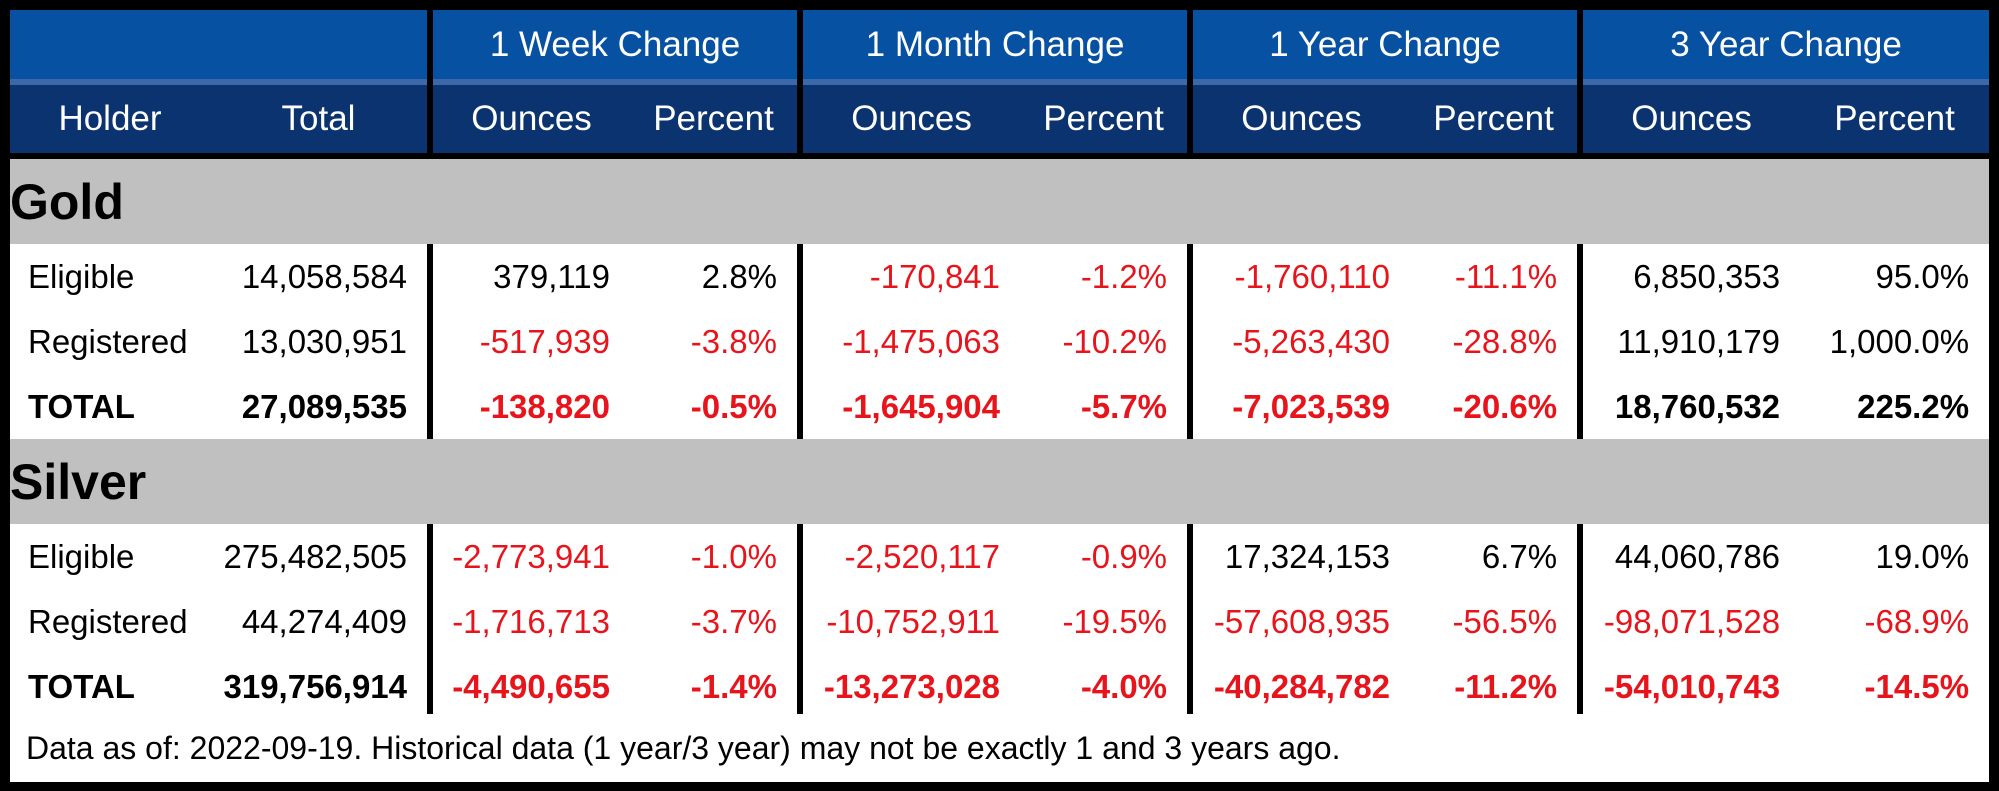 This screenshot has width=1999, height=791. Describe the element at coordinates (1689, 276) in the screenshot. I see `3year-ounces-cell: 6,850,353` at that location.